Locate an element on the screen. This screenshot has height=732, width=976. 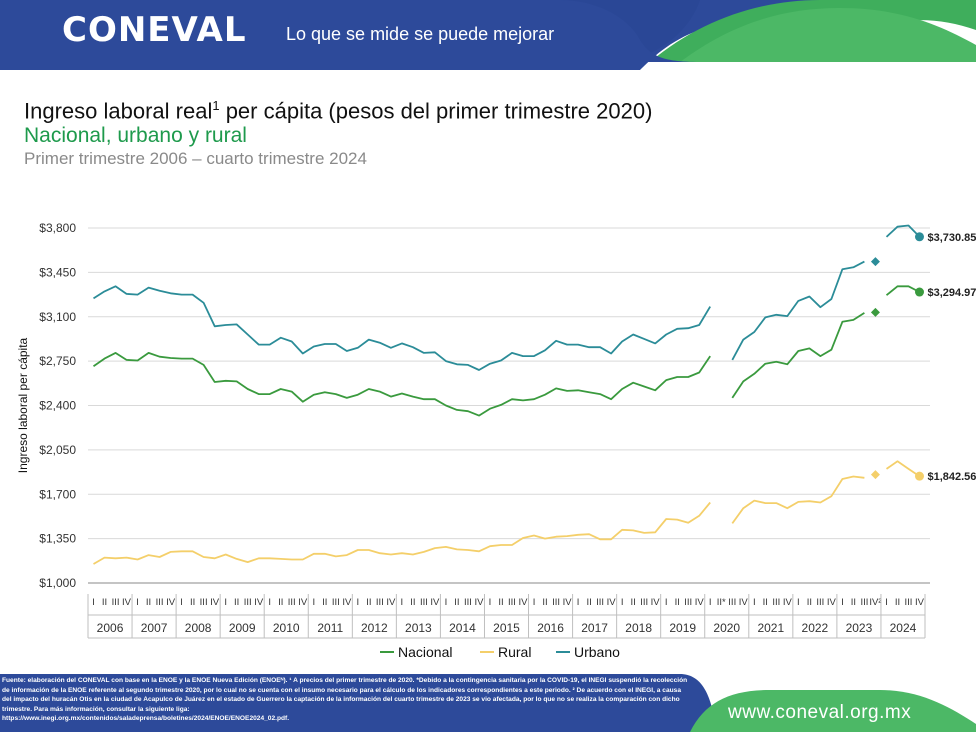
y-tick-label: $3,450 is located at coordinates (57, 272).